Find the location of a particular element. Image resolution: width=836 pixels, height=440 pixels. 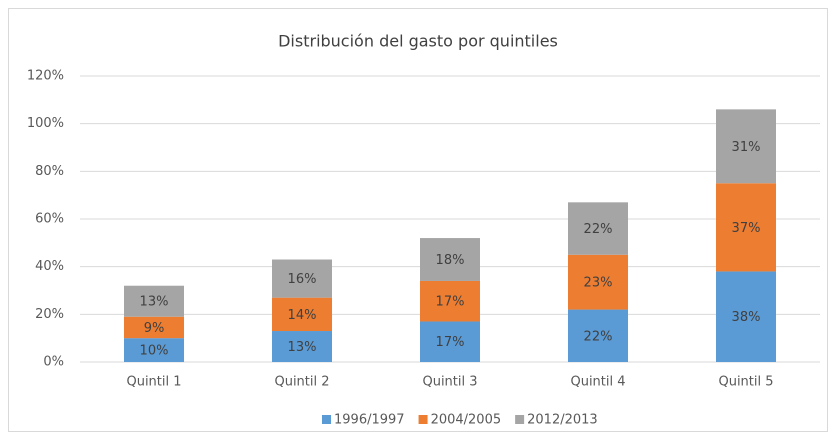

x-tick-label: Quintil 4 is located at coordinates (597, 382).